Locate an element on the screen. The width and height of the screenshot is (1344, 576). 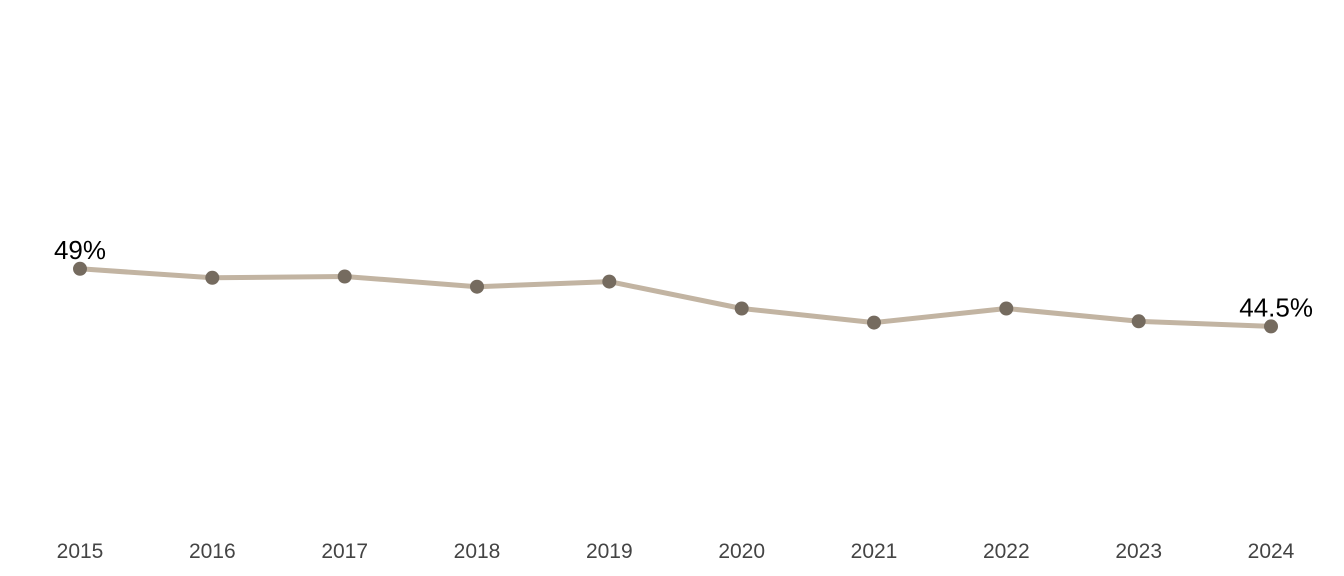
x-tick-label-2015: 2015 is located at coordinates (80, 551).